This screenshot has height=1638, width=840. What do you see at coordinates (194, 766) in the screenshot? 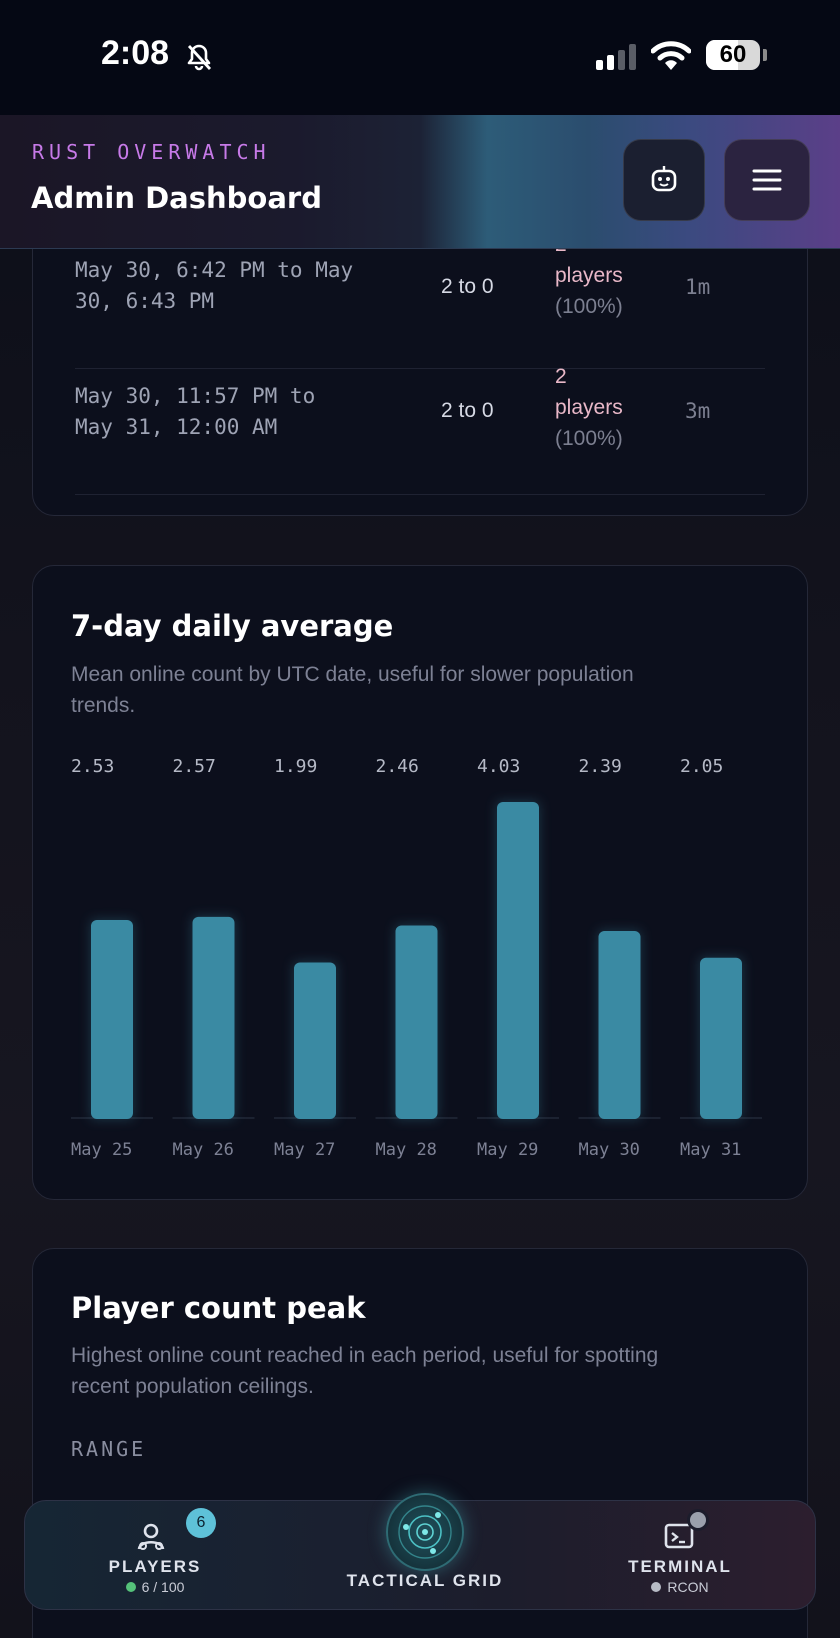
I see `bar-value-label: 2.57` at bounding box center [194, 766].